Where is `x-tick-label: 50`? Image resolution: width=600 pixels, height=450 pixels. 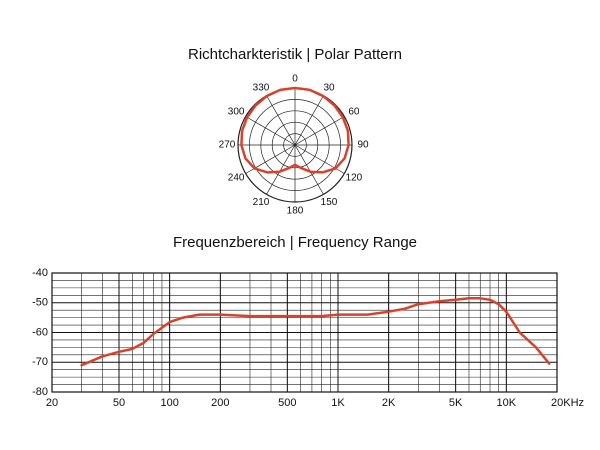
x-tick-label: 50 is located at coordinates (119, 403).